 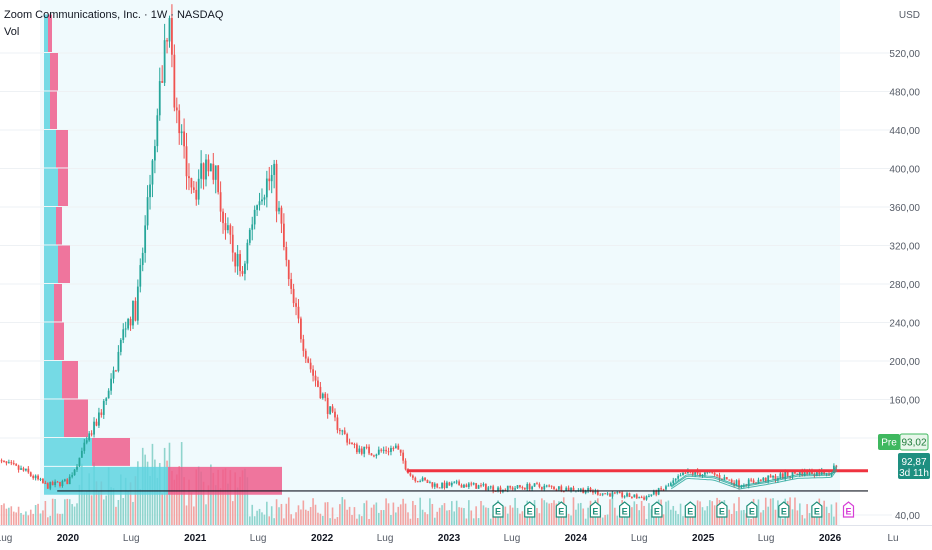 I want to click on x-tick-label: Lu, so click(x=892, y=538).